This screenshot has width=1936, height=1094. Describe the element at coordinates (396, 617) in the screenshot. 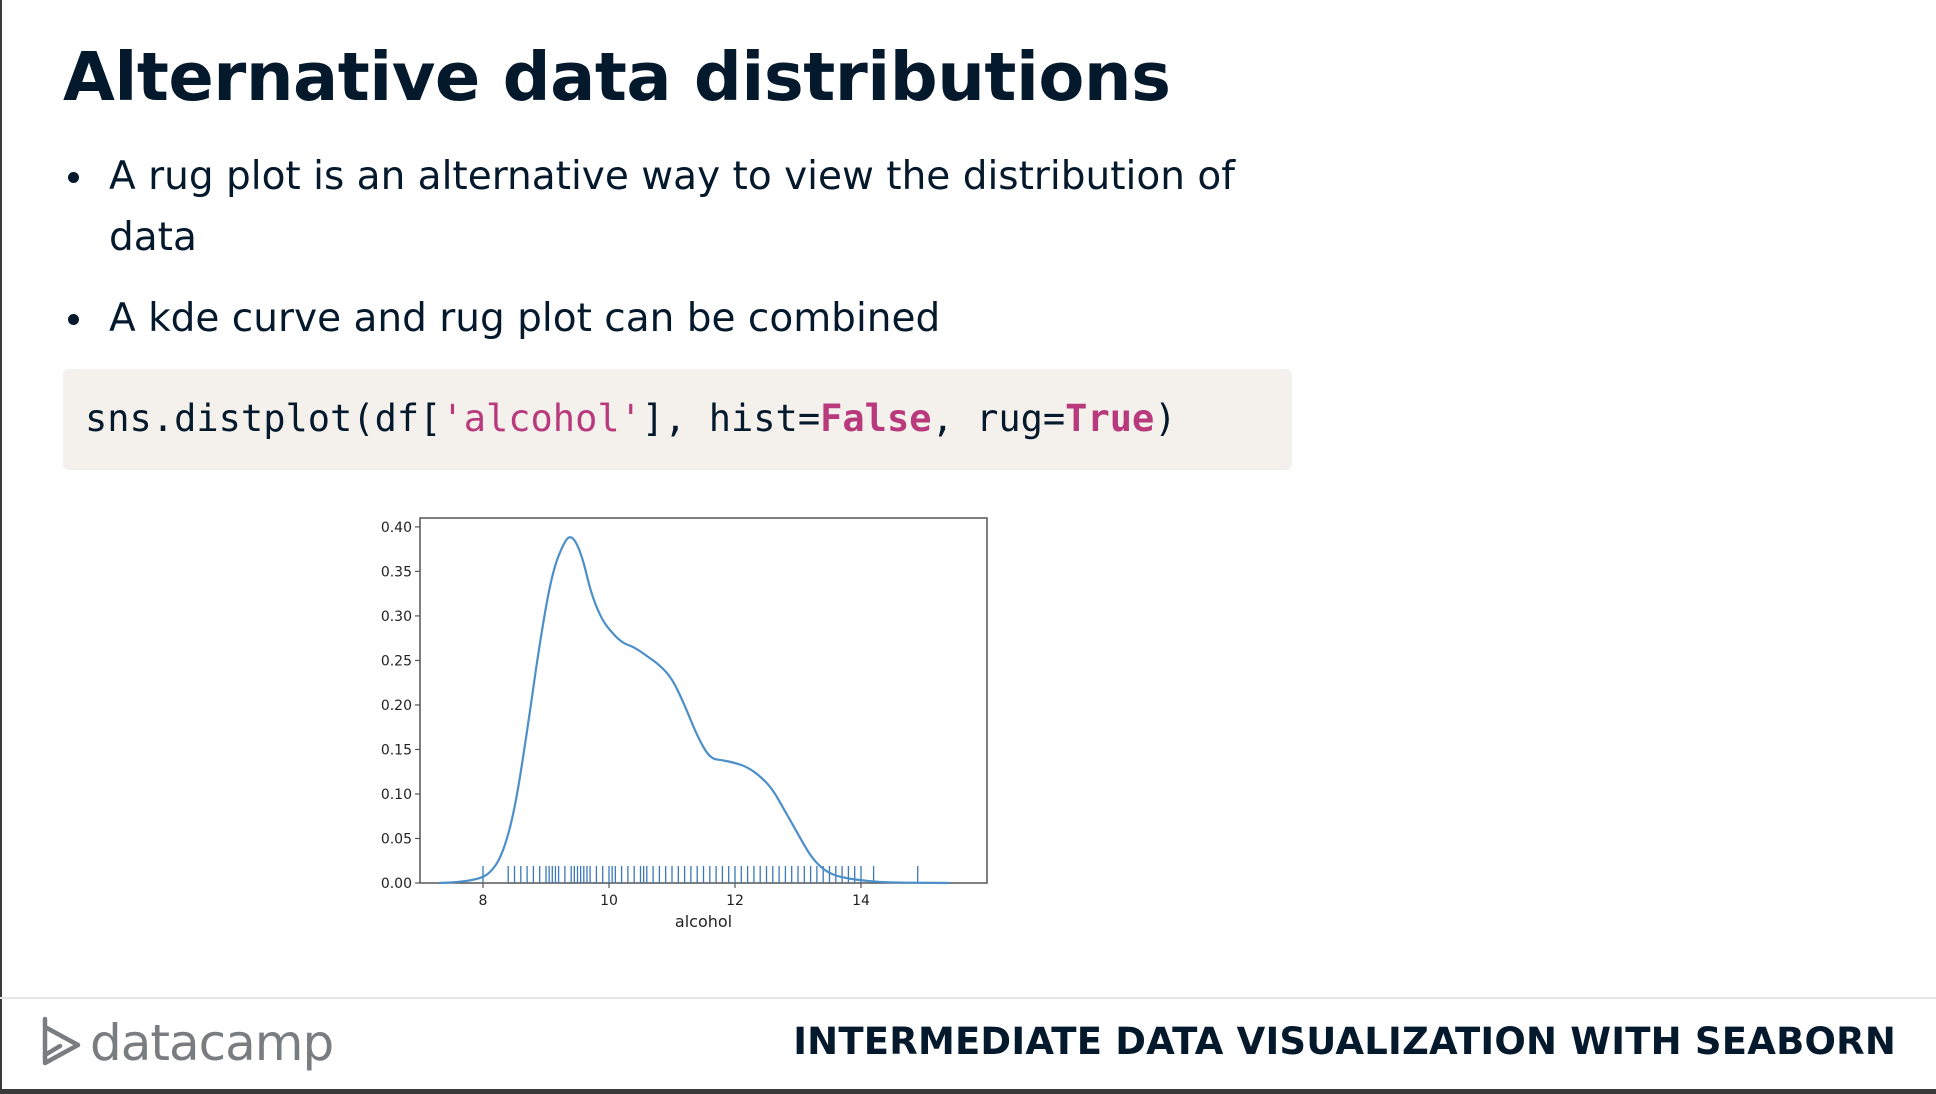

I see `y-tick-label: 0.30` at that location.